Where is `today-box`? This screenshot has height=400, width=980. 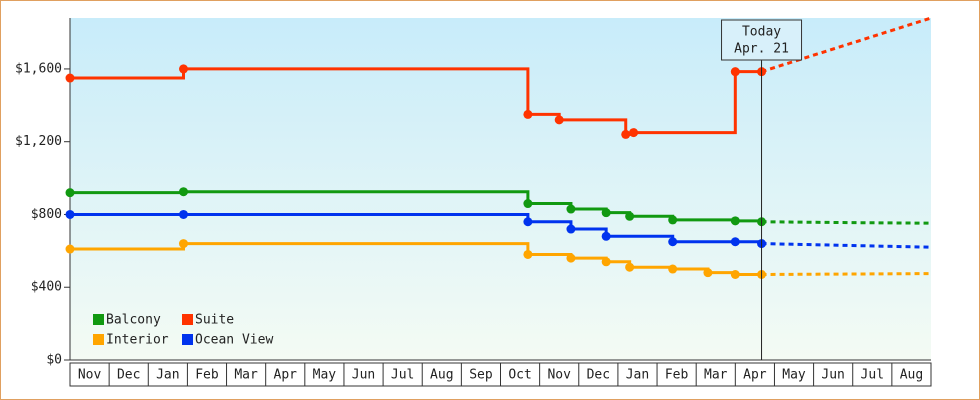
today-box is located at coordinates (762, 40).